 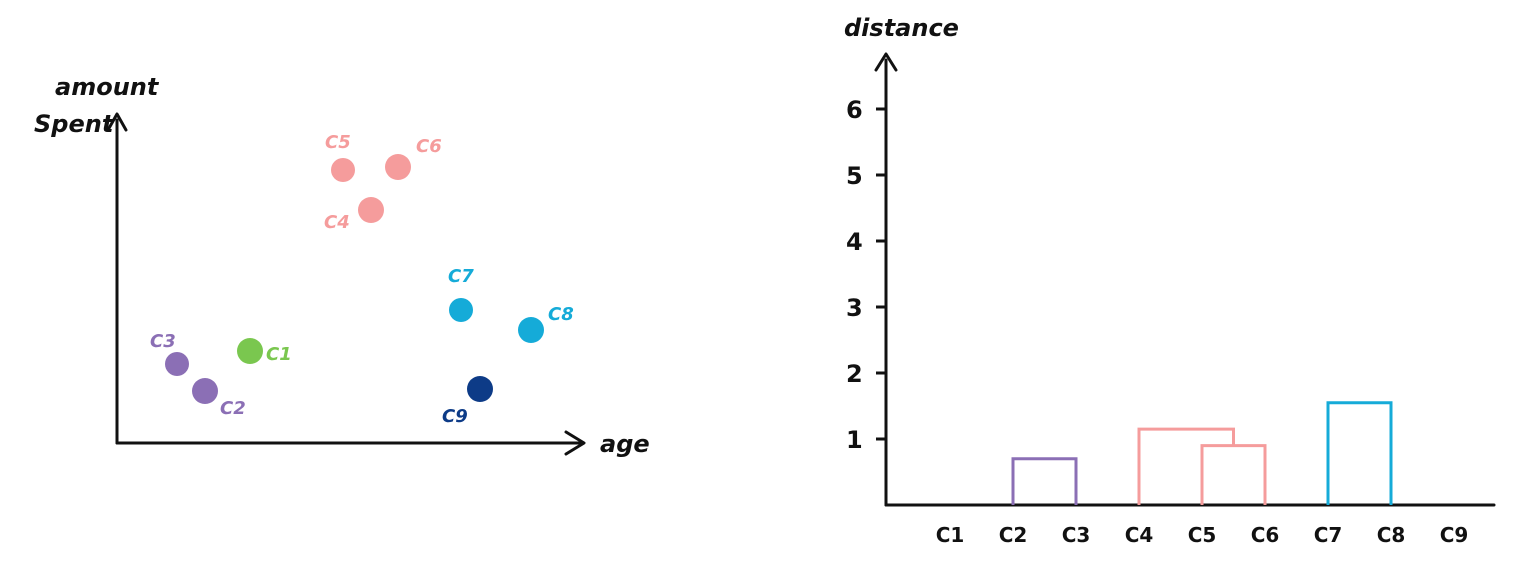 I want to click on point-c3, so click(x=177, y=364).